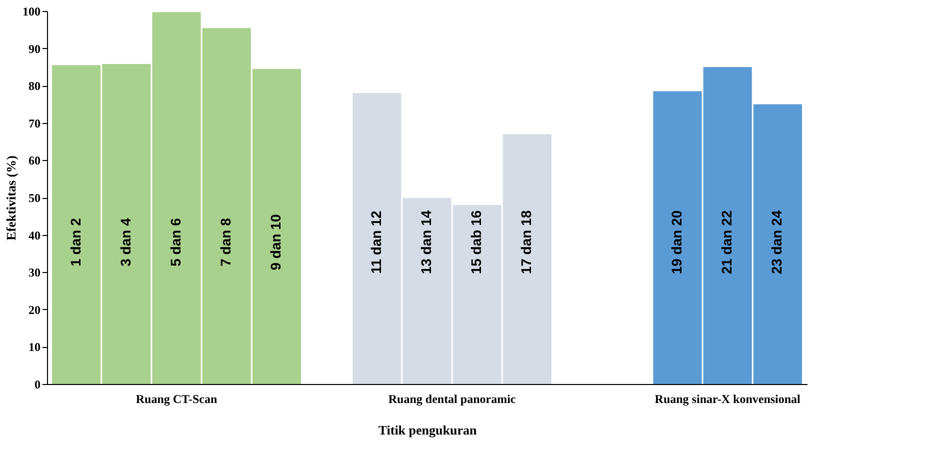 Image resolution: width=928 pixels, height=476 pixels. I want to click on y-tick-label: 40, so click(34, 235).